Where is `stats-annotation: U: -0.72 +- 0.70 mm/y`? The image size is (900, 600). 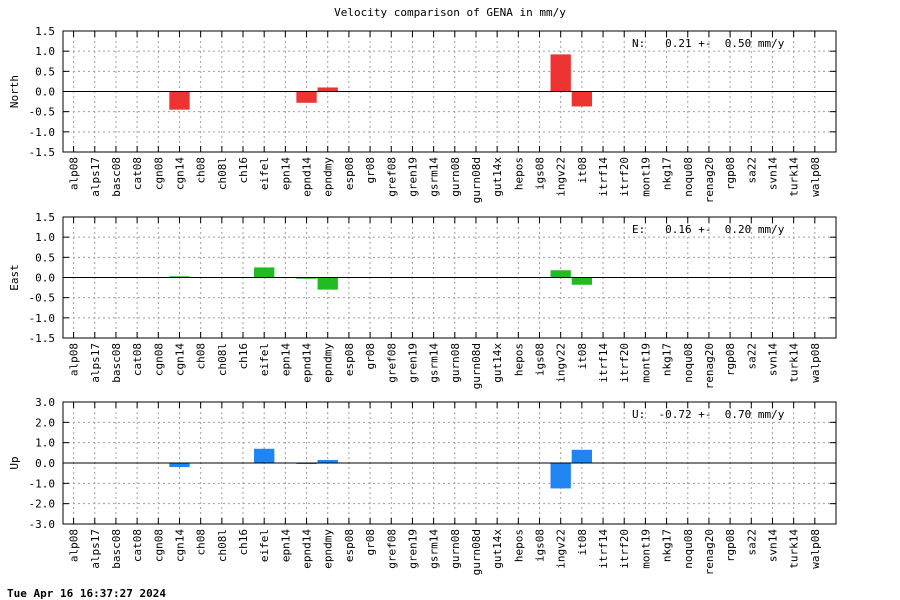 stats-annotation: U: -0.72 +- 0.70 mm/y is located at coordinates (708, 414).